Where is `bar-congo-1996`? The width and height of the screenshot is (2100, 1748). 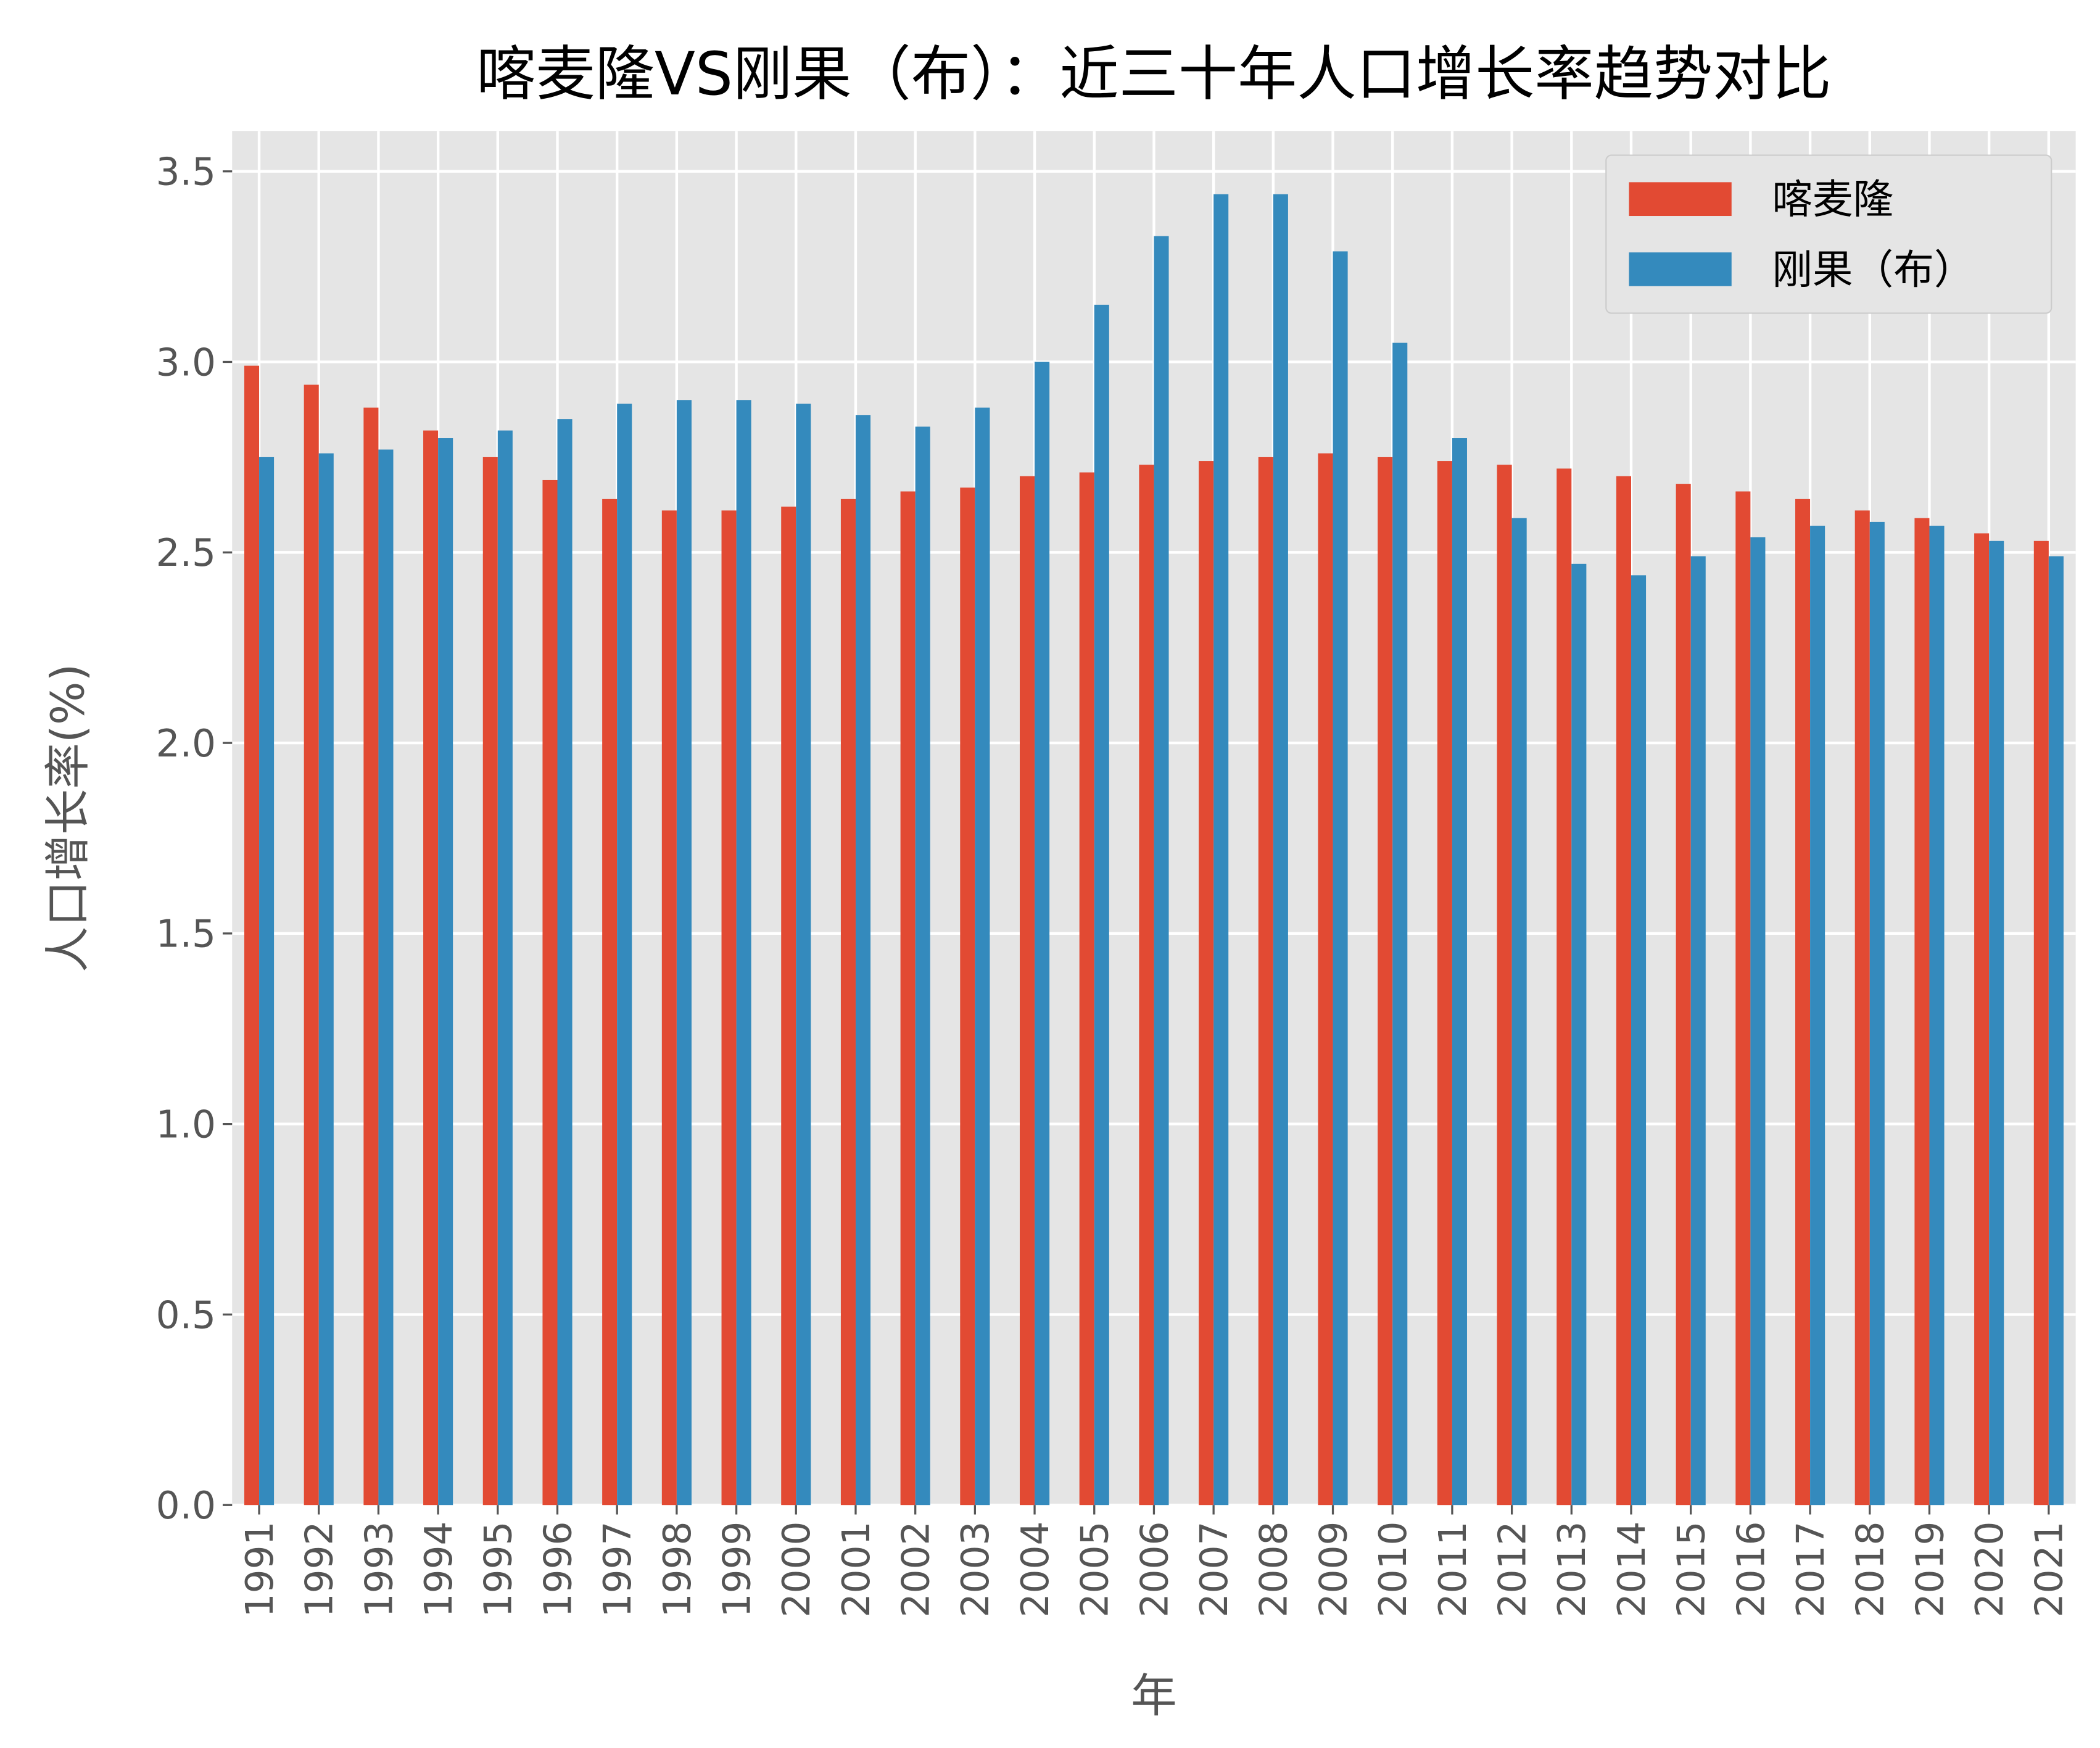
bar-congo-1996 is located at coordinates (565, 962).